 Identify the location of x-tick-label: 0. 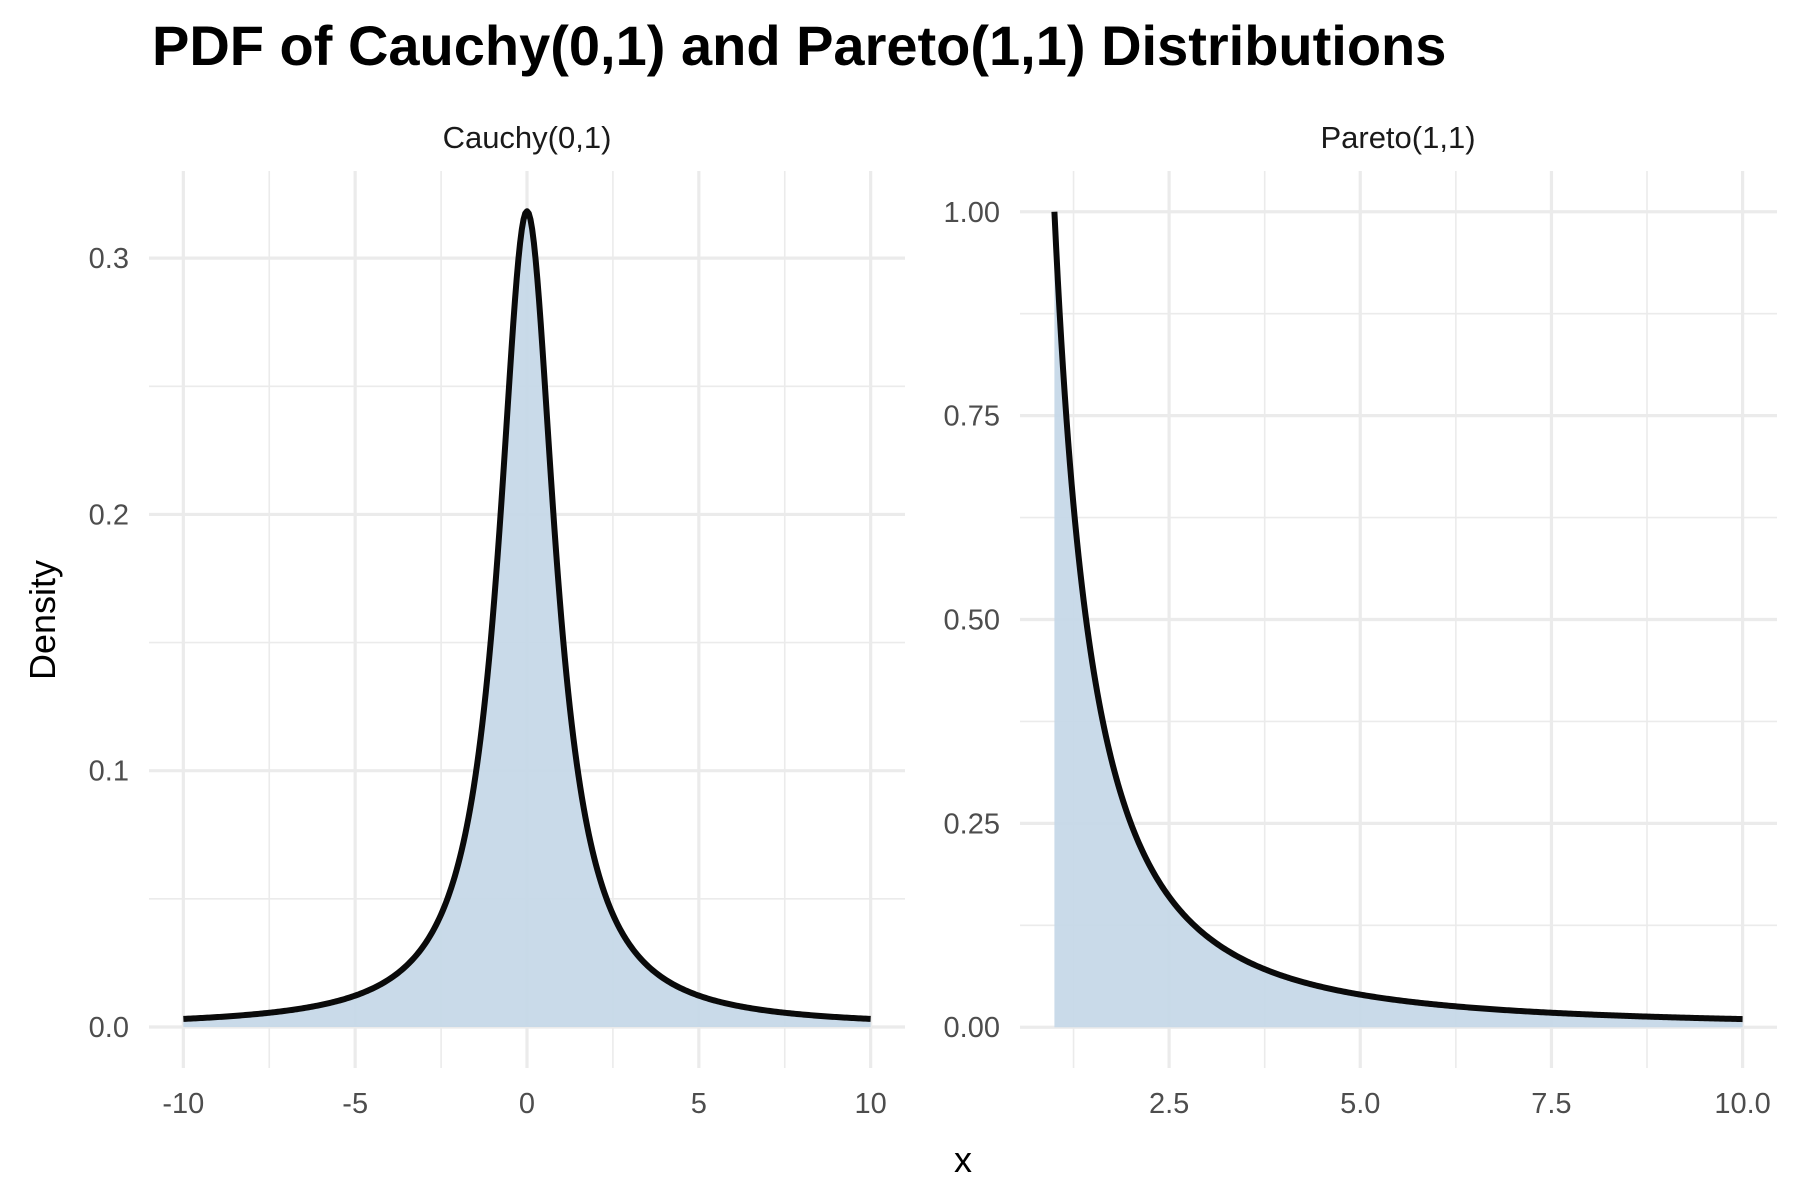
(527, 1104).